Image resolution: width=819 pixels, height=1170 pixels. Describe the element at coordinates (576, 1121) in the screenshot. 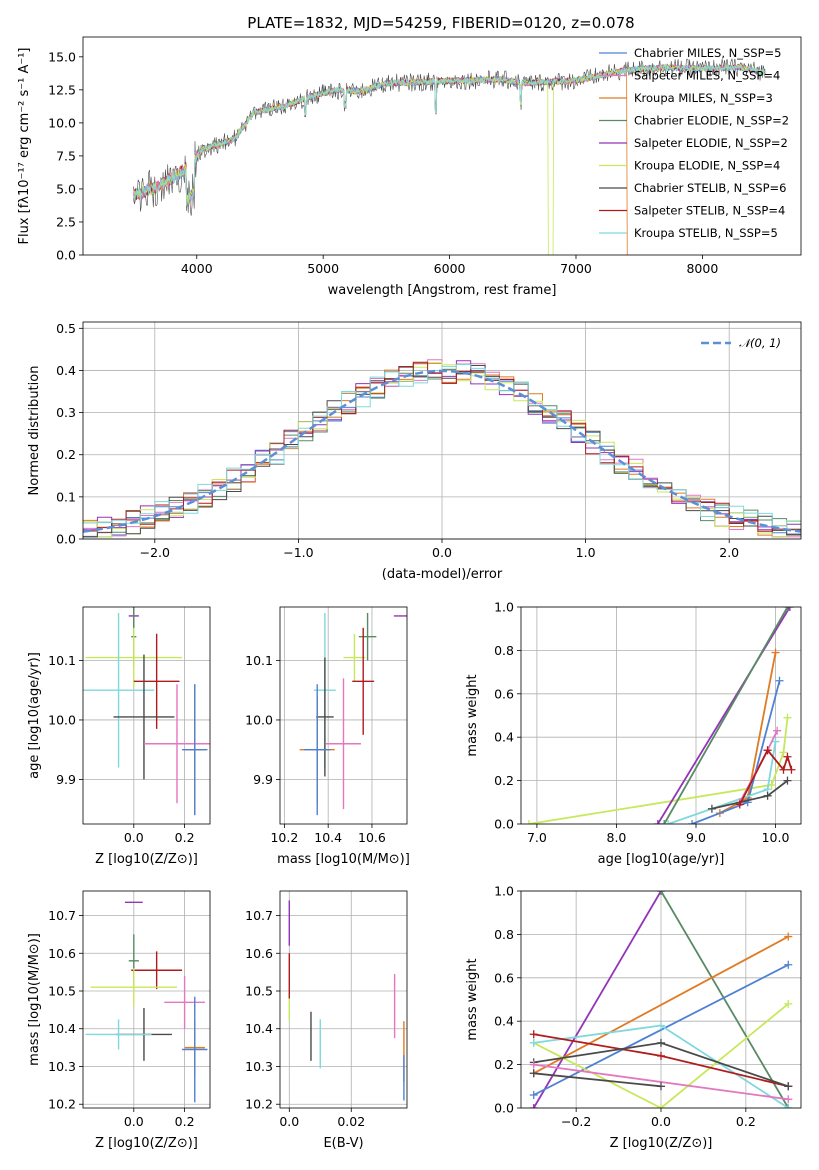

I see `x-tick-label: −0.2` at that location.